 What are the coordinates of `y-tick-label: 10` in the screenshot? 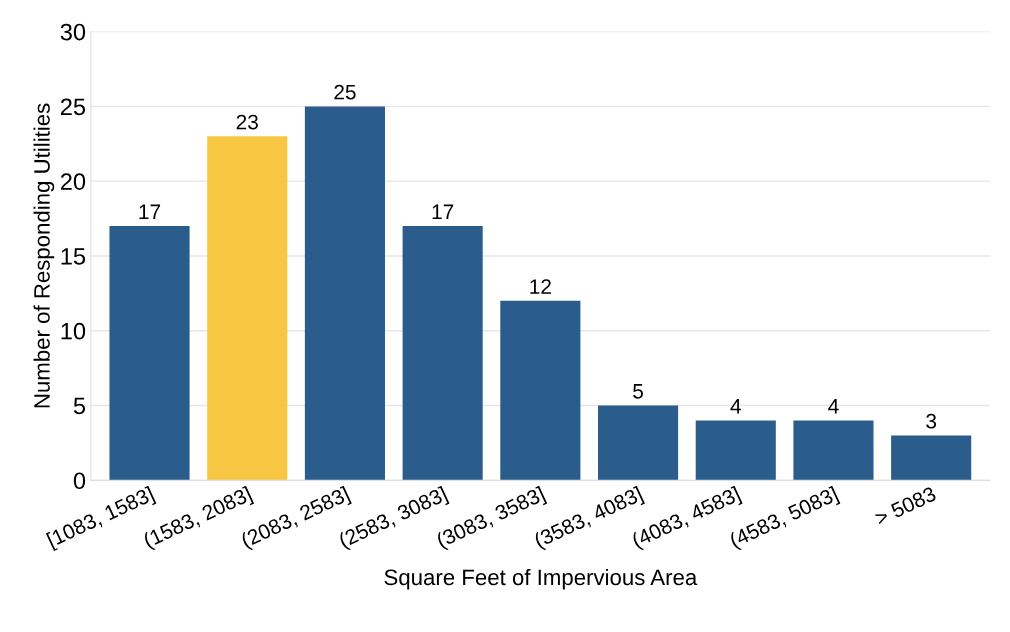 It's located at (73, 331).